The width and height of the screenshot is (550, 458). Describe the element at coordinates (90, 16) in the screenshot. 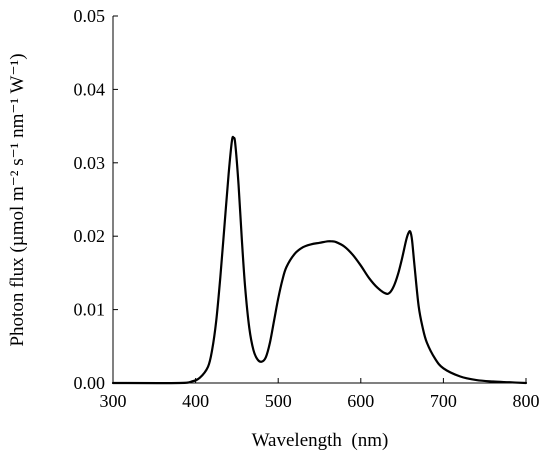

I see `y-tick-label: 0.05` at that location.